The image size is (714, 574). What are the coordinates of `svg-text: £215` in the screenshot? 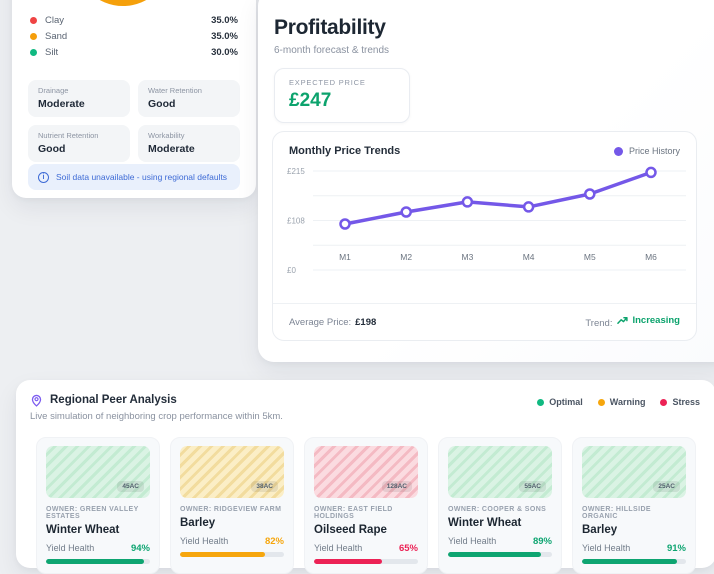 It's located at (296, 171).